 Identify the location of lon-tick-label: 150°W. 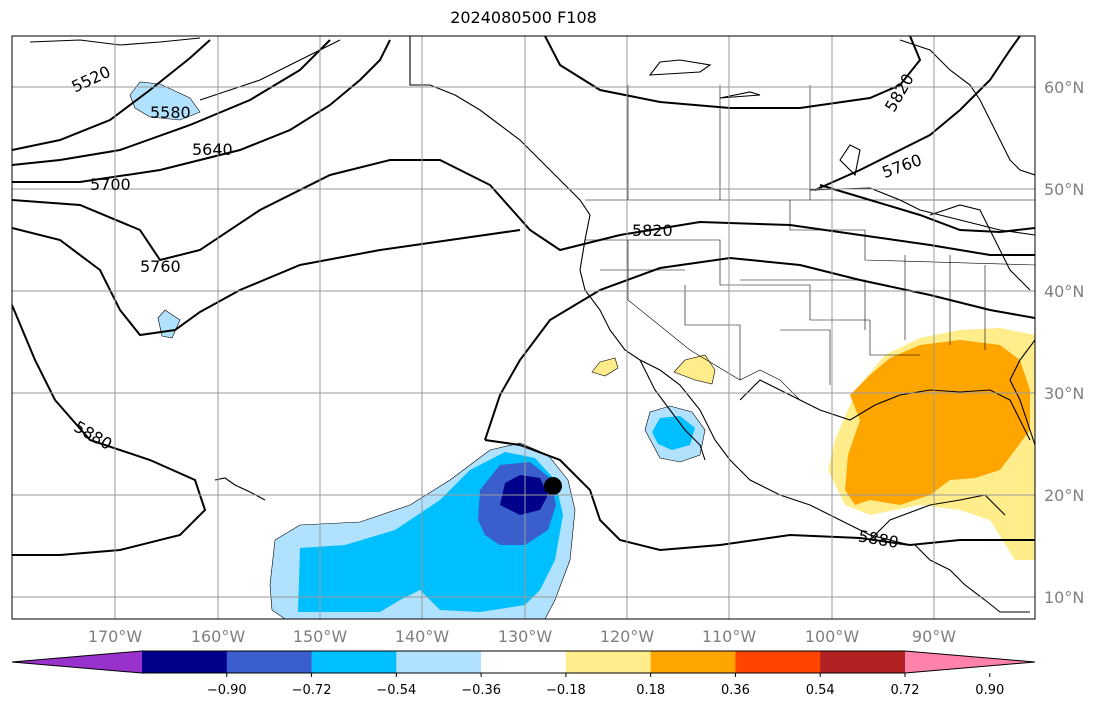
(320, 636).